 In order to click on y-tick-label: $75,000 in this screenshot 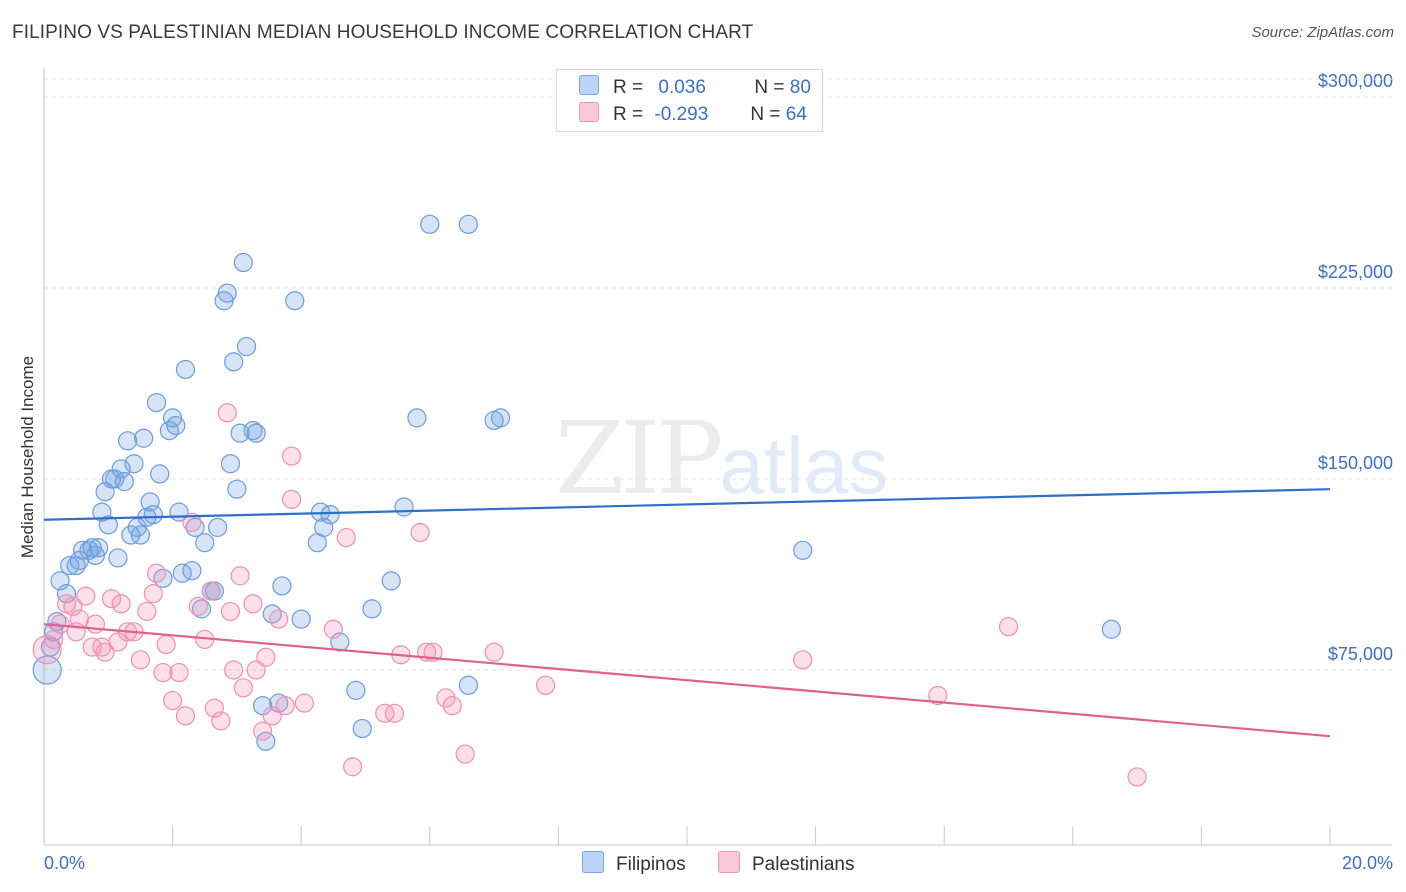, I will do `click(1360, 654)`.